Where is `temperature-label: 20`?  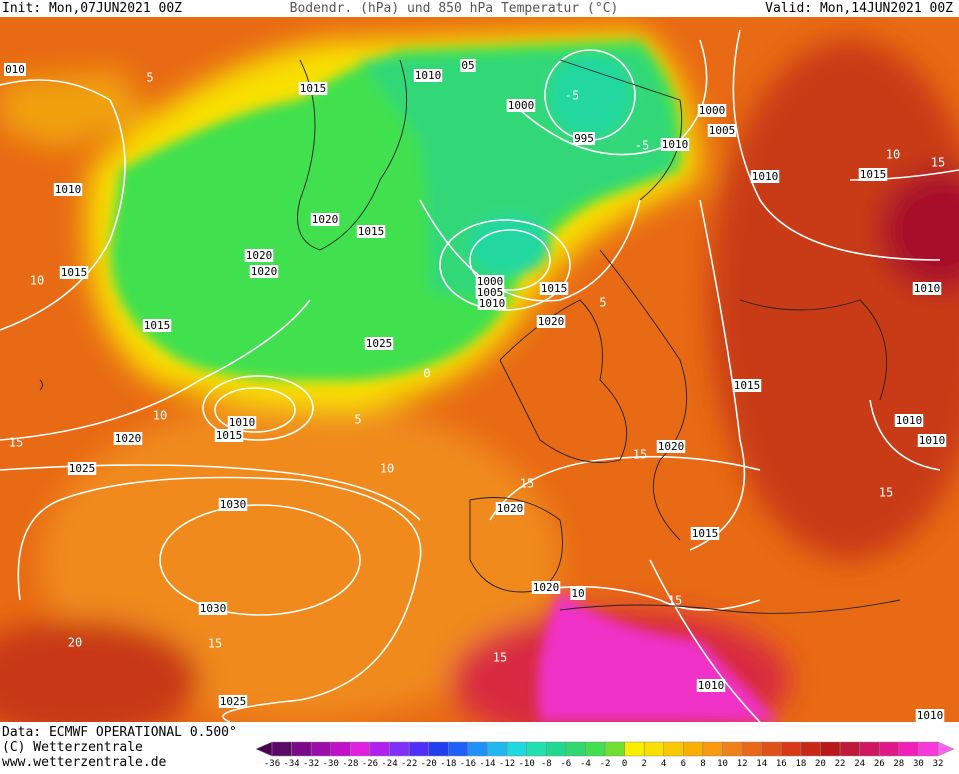 temperature-label: 20 is located at coordinates (75, 643).